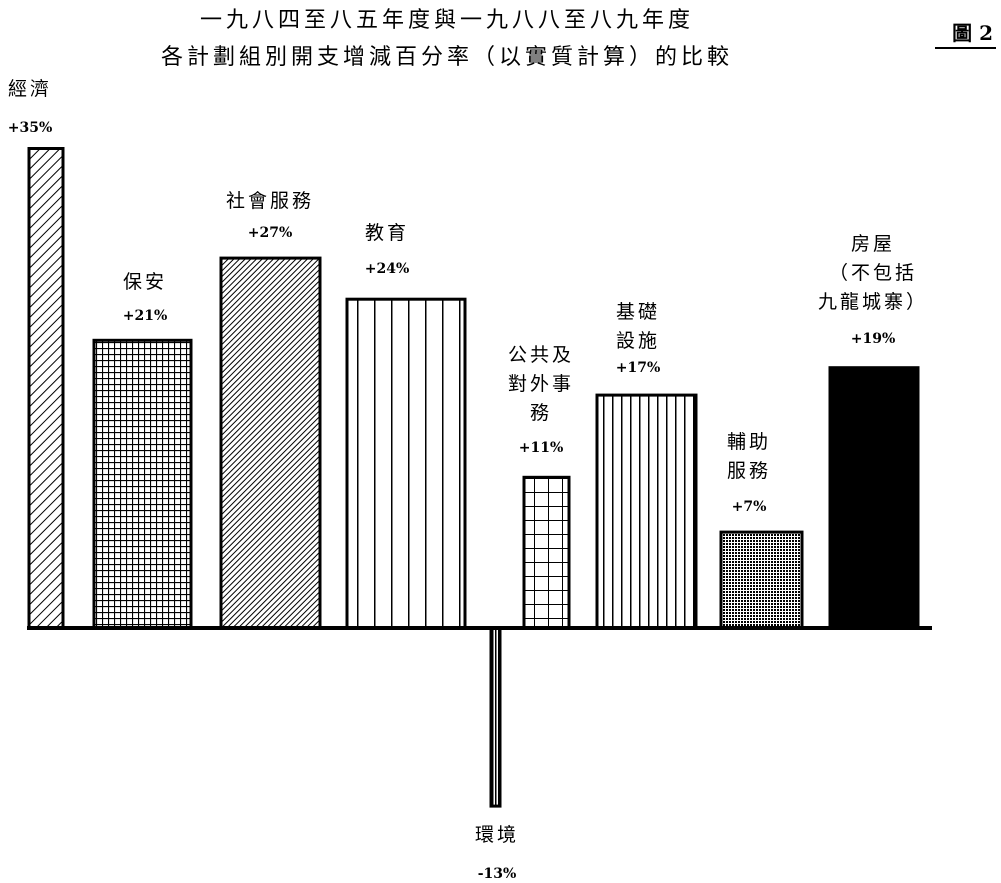 This screenshot has width=1001, height=883. I want to click on category-label-8-line-1: 輔助, so click(749, 442).